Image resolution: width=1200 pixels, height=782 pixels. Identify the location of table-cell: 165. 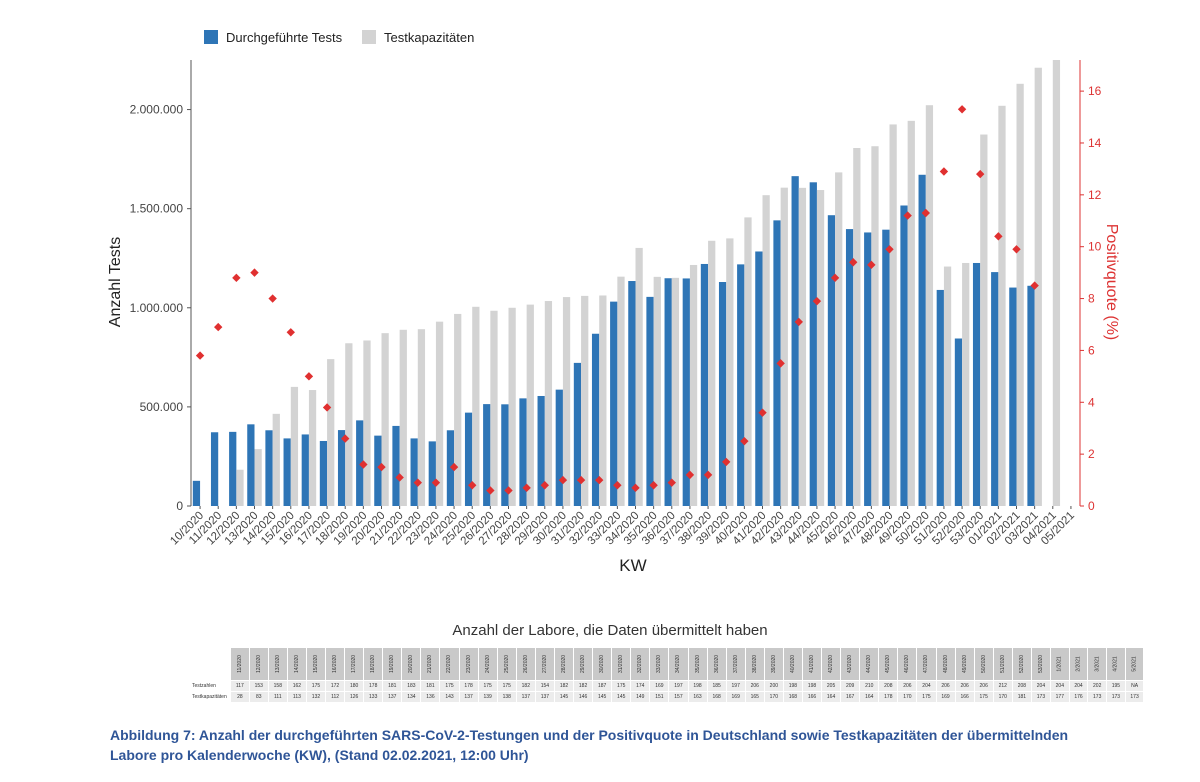
(754, 697).